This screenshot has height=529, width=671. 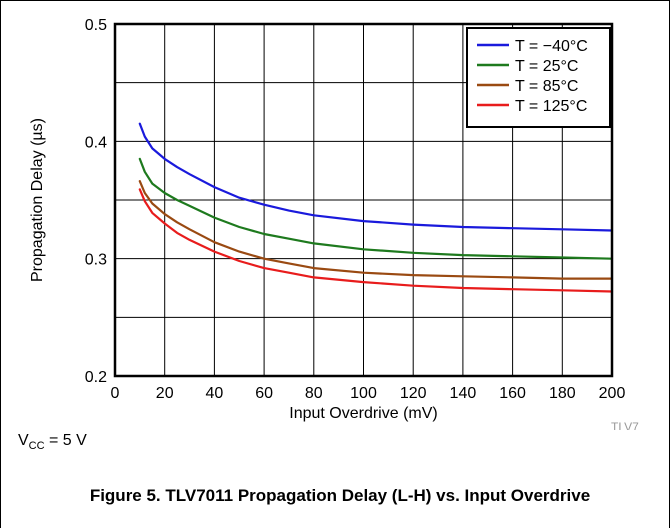 What do you see at coordinates (551, 46) in the screenshot?
I see `legend-label: T = −40°C` at bounding box center [551, 46].